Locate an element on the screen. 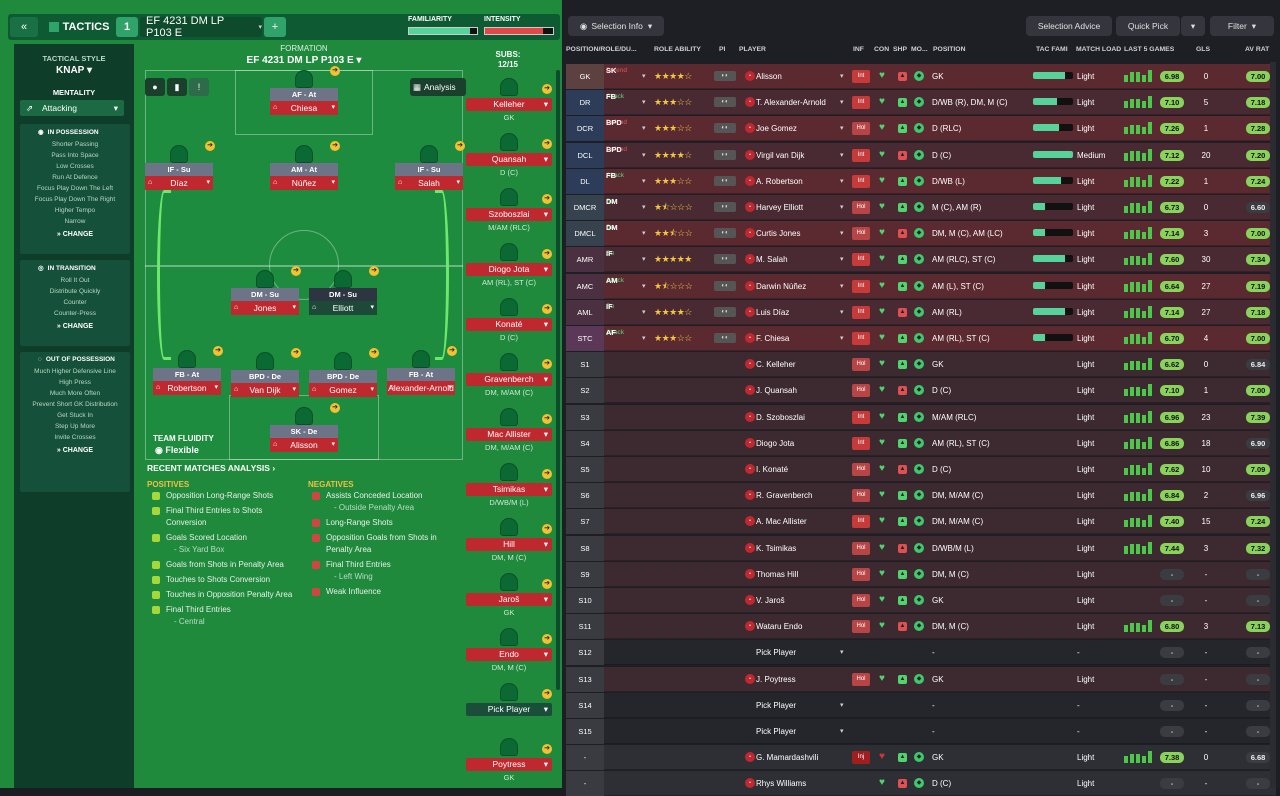  in-transition-change-button: » CHANGE is located at coordinates (75, 326).